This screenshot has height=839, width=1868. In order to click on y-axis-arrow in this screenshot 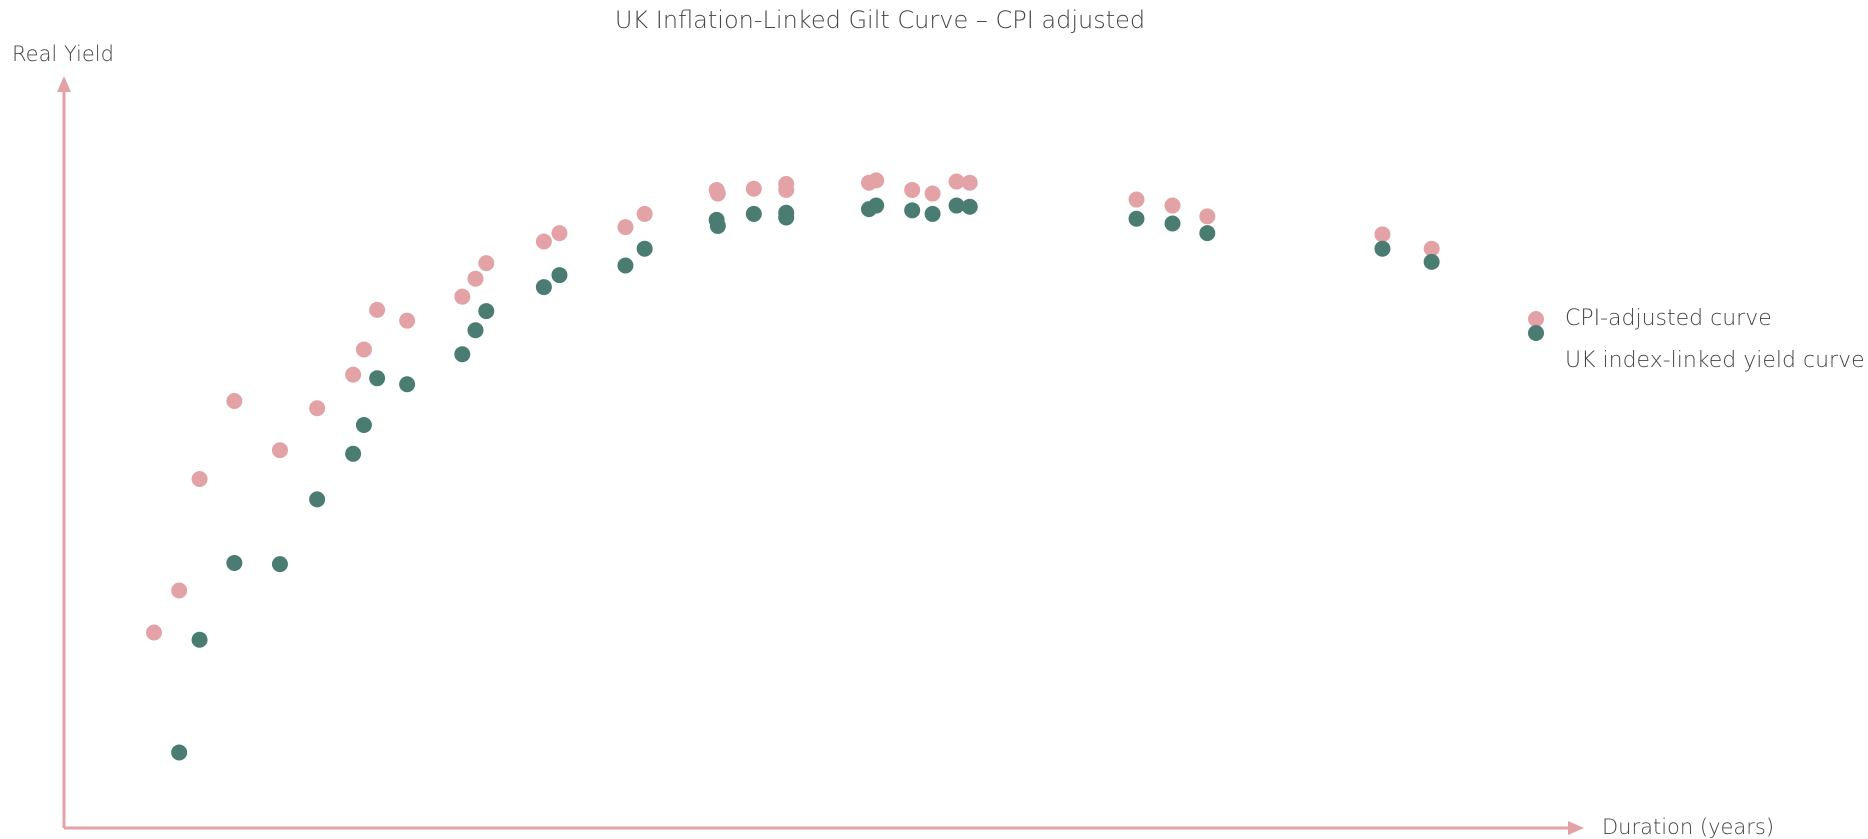, I will do `click(64, 84)`.